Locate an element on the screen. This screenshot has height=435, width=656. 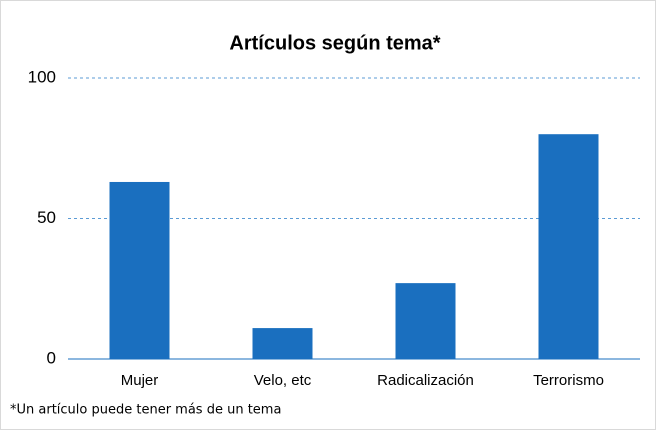
y-tick-label: 0 is located at coordinates (51, 357).